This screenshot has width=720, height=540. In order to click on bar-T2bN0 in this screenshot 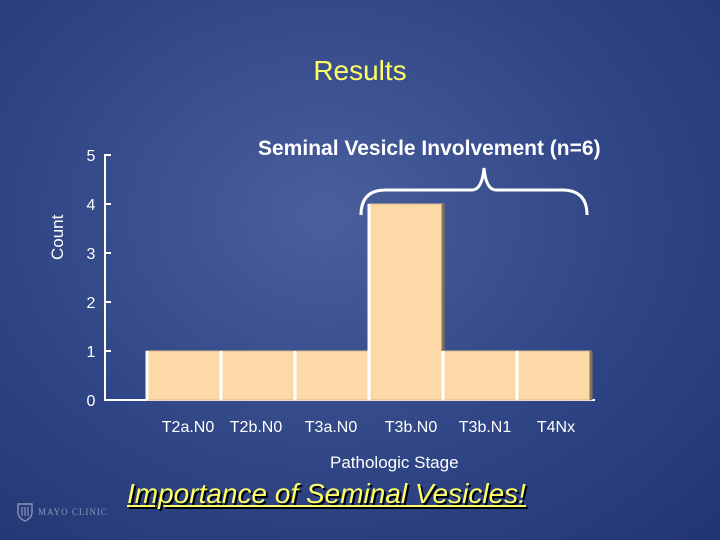, I will do `click(258, 375)`.